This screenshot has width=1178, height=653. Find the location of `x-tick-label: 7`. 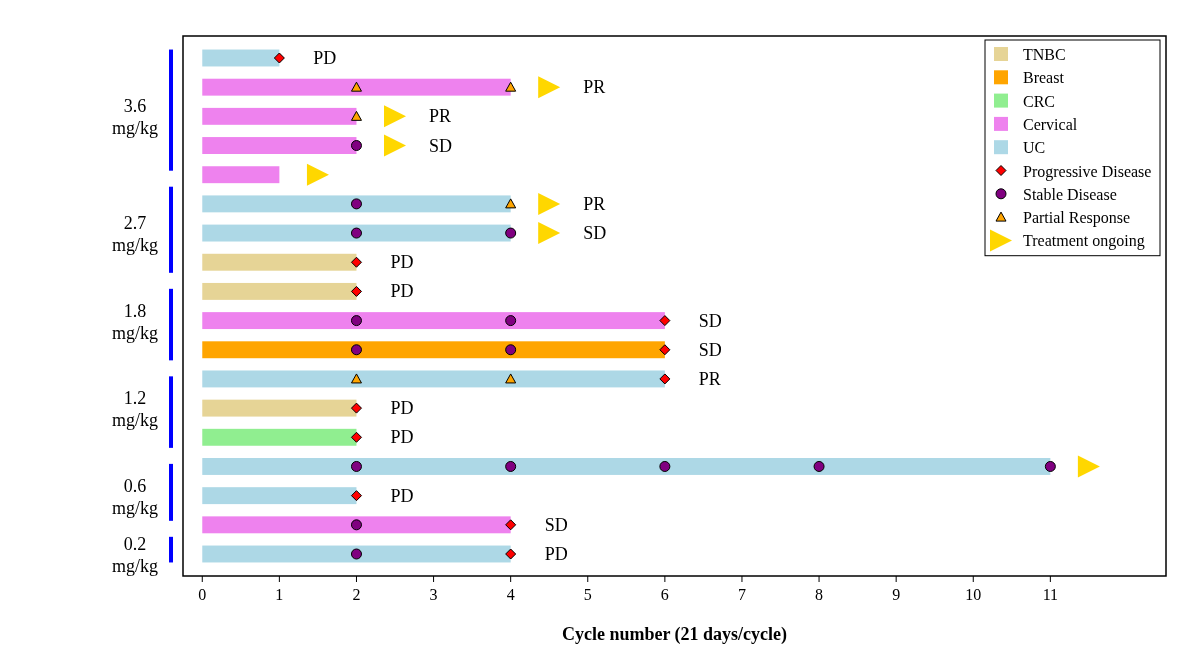

x-tick-label: 7 is located at coordinates (741, 594).